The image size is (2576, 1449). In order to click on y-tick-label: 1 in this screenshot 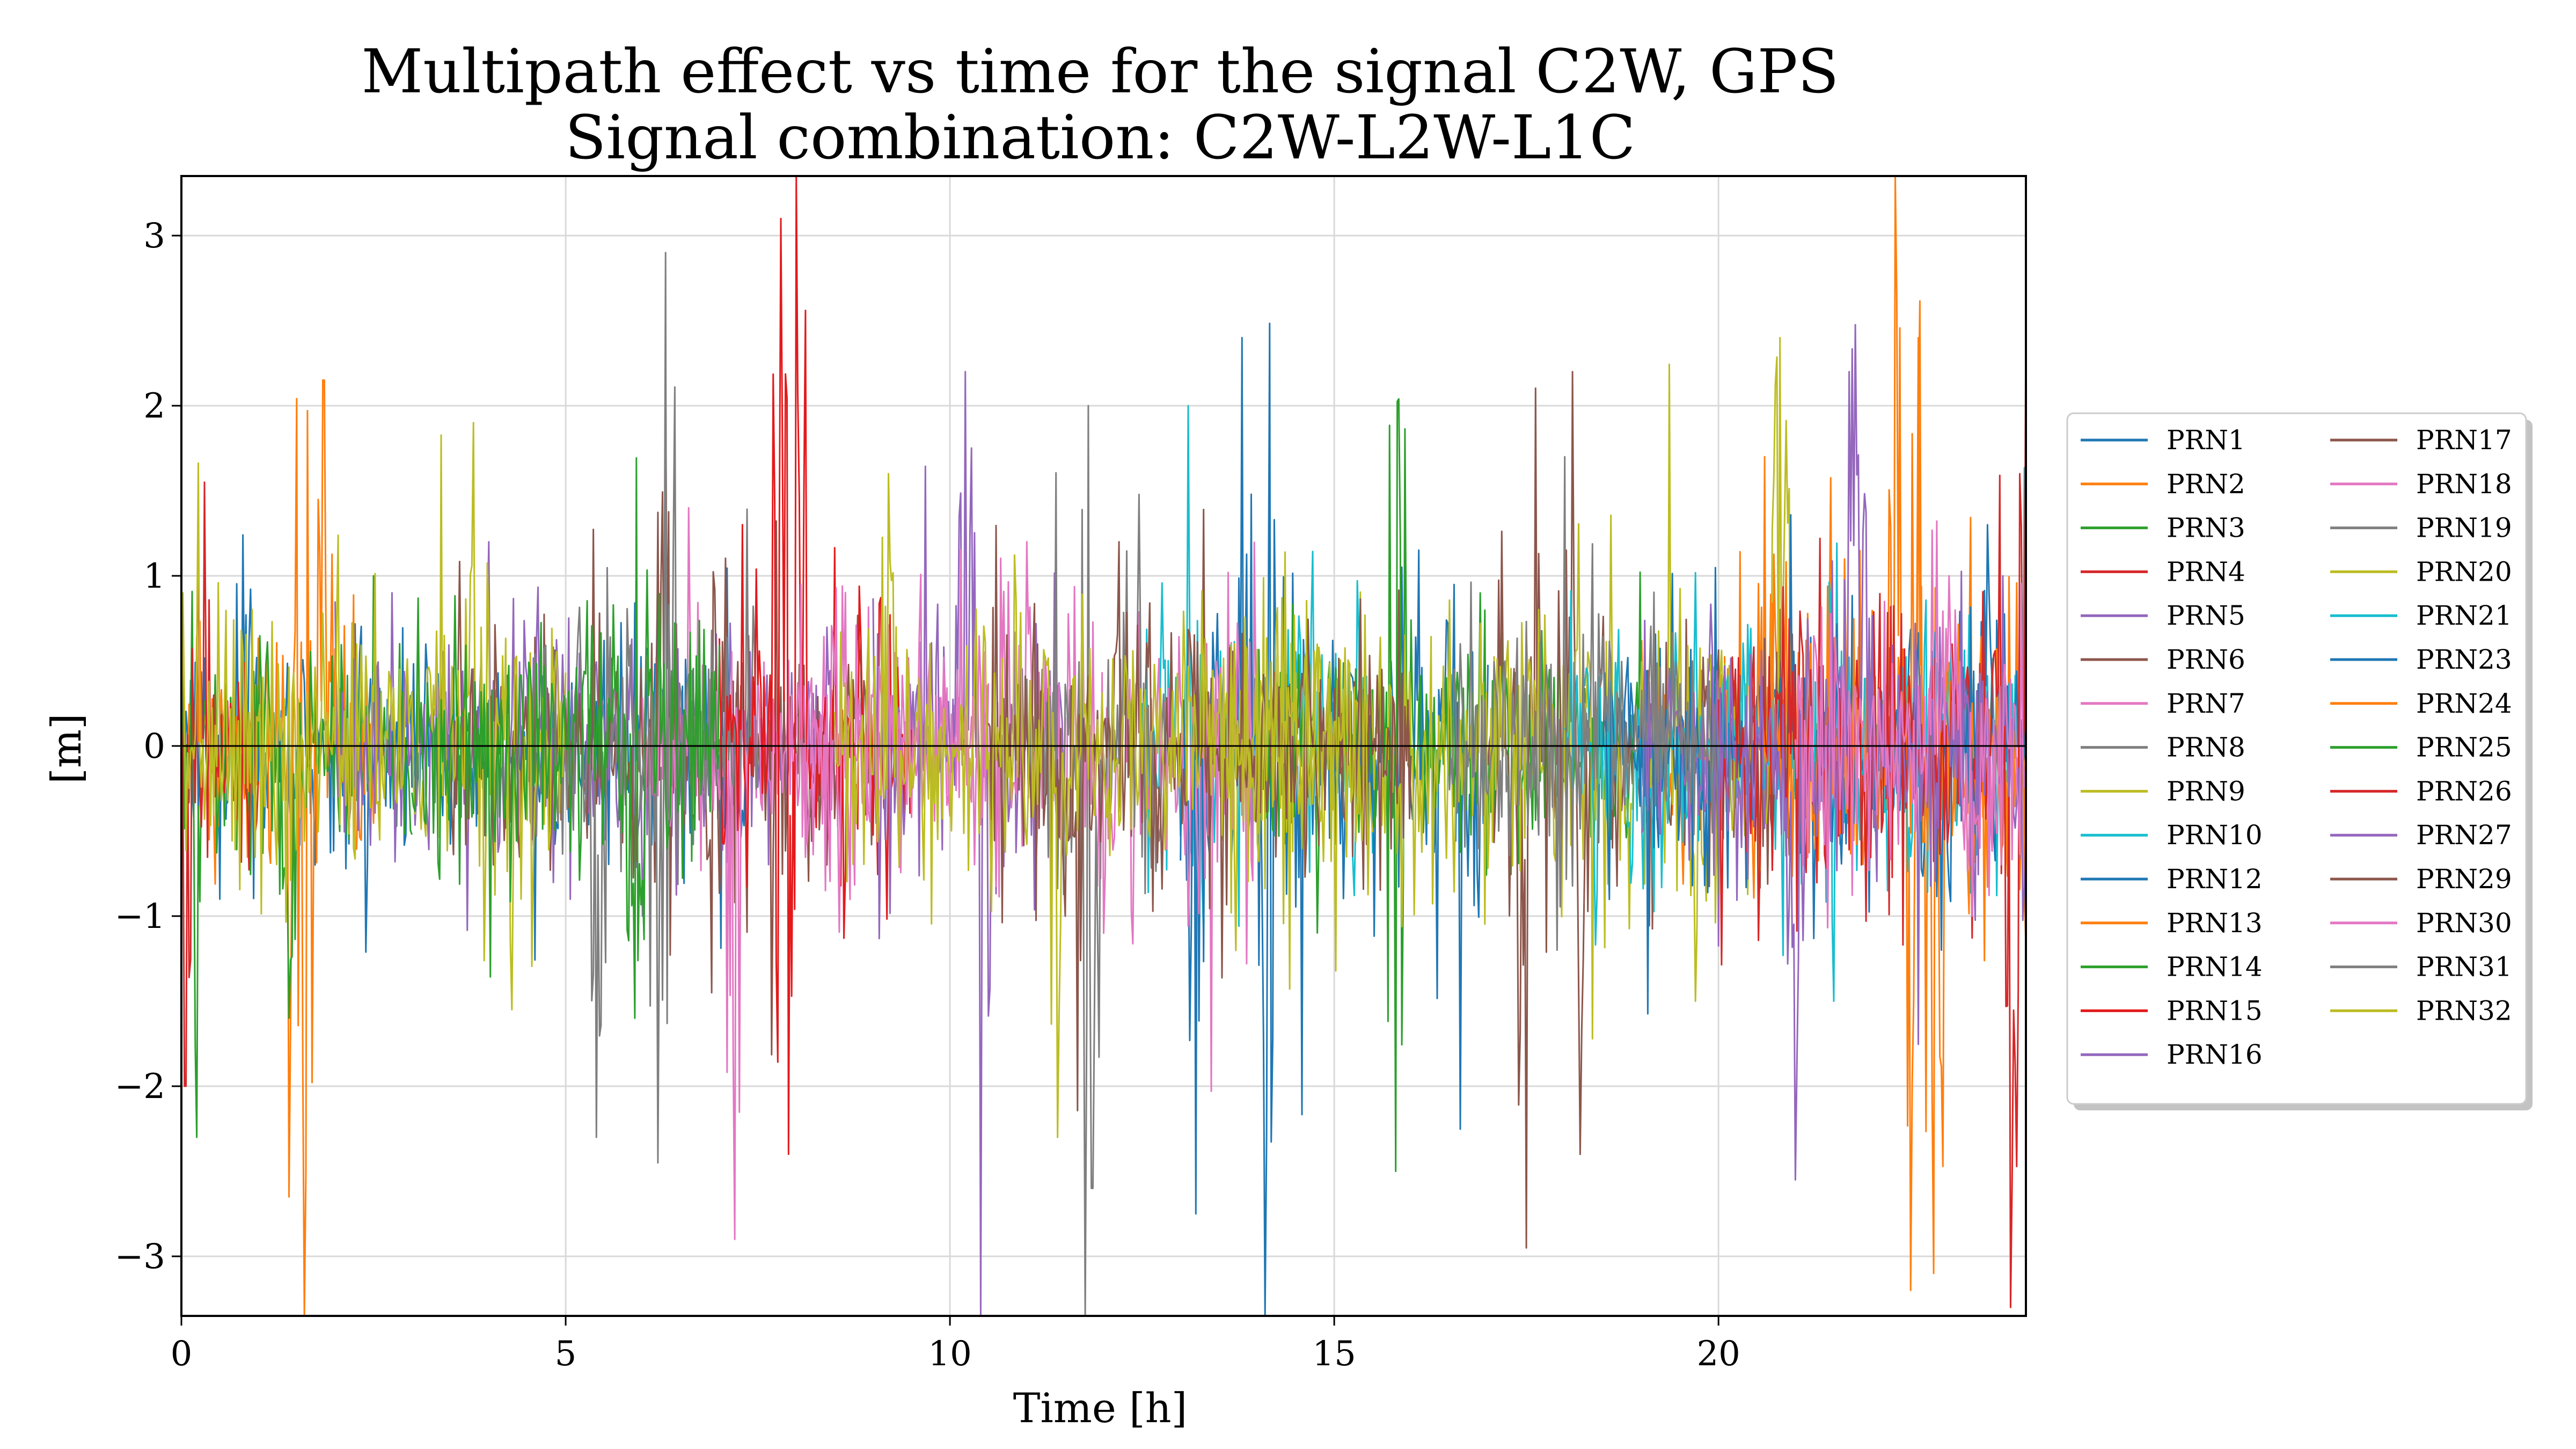, I will do `click(154, 576)`.